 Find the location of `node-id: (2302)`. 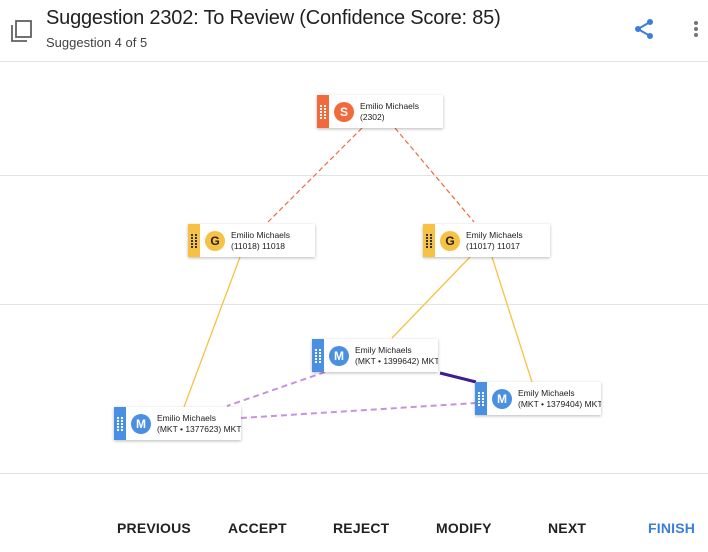

node-id: (2302) is located at coordinates (372, 116).